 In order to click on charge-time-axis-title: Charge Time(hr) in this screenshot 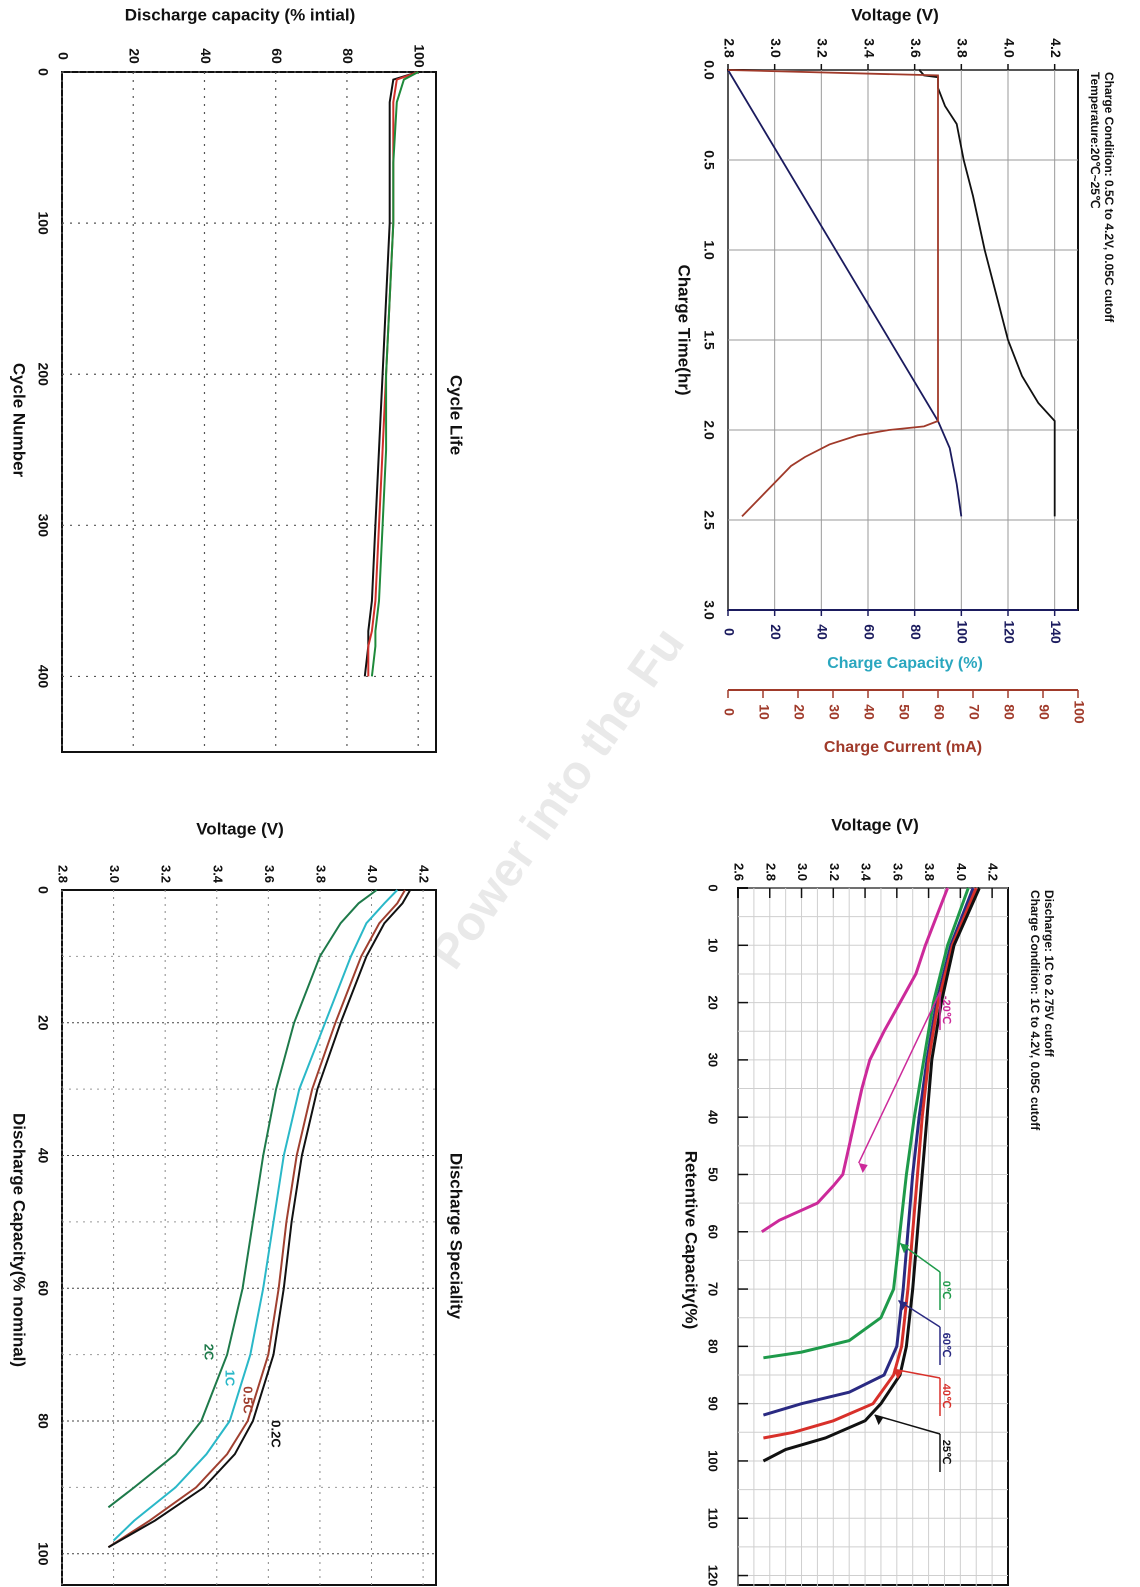, I will do `click(684, 330)`.